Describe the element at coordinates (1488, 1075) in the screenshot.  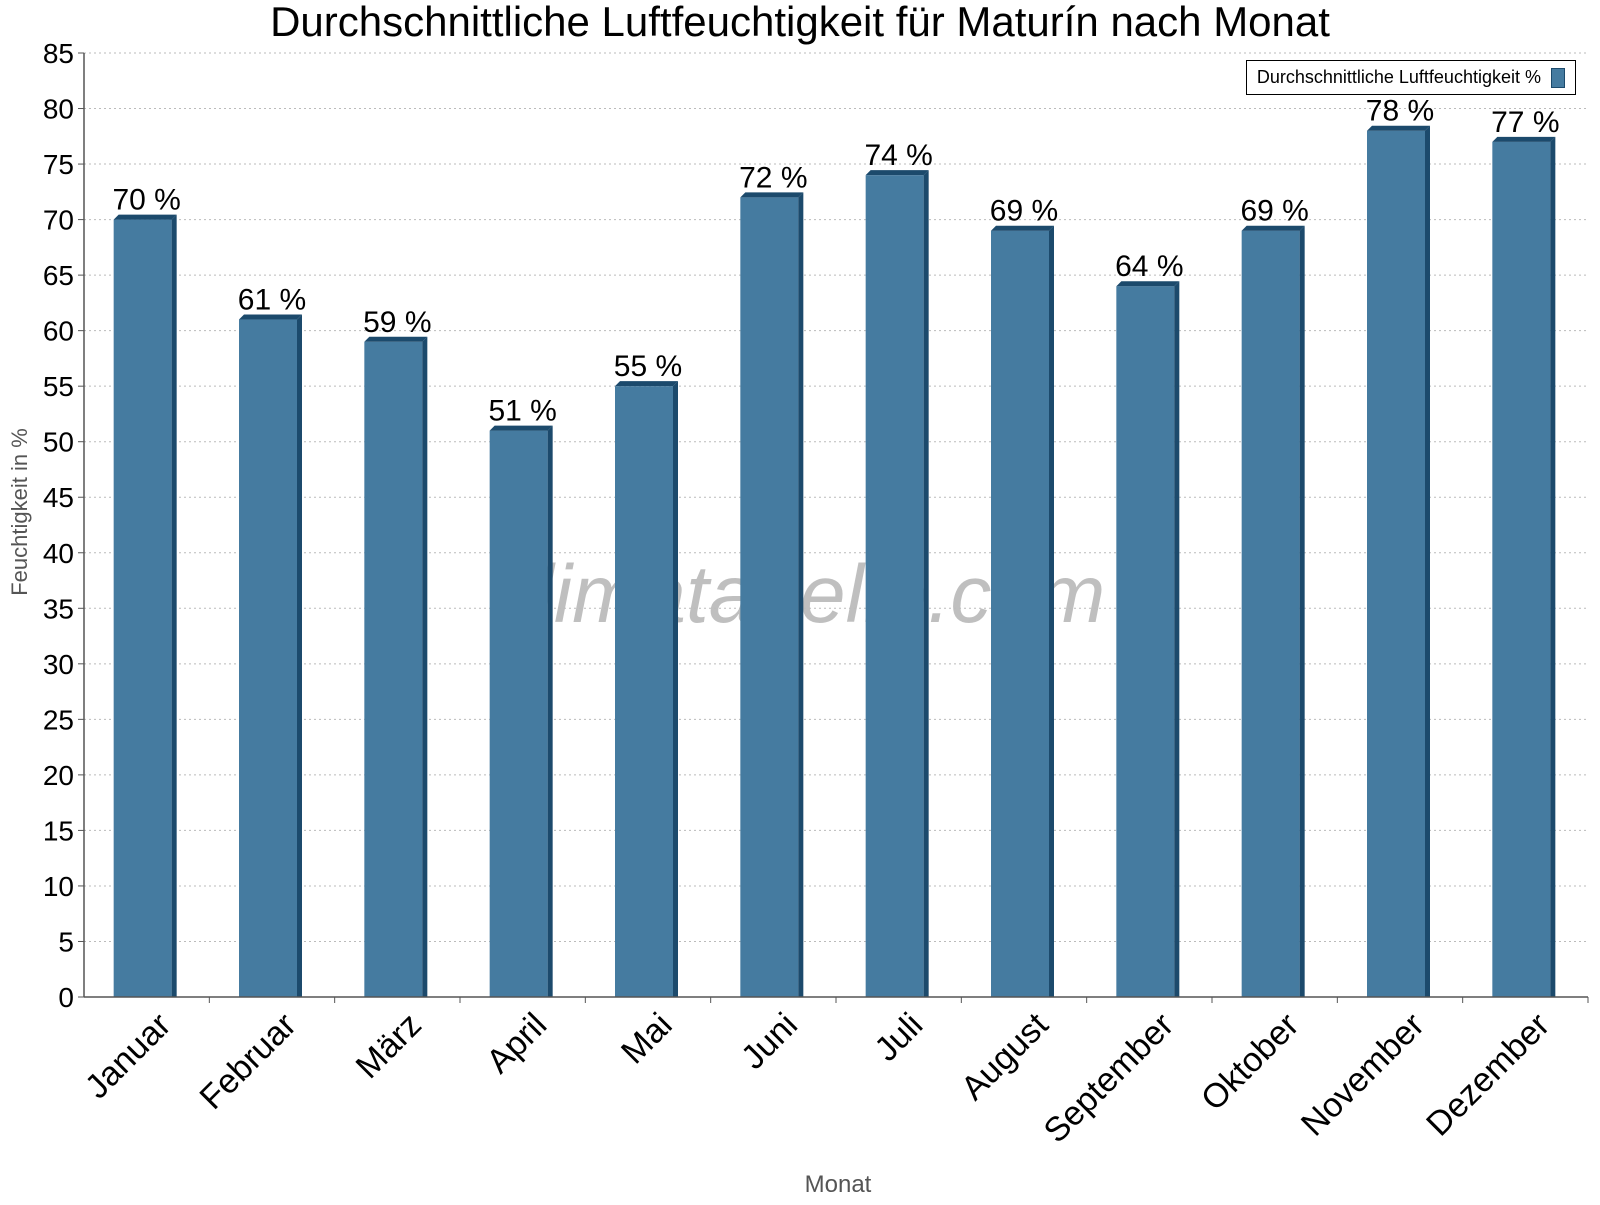
I see `x-tick-label: Dezember` at that location.